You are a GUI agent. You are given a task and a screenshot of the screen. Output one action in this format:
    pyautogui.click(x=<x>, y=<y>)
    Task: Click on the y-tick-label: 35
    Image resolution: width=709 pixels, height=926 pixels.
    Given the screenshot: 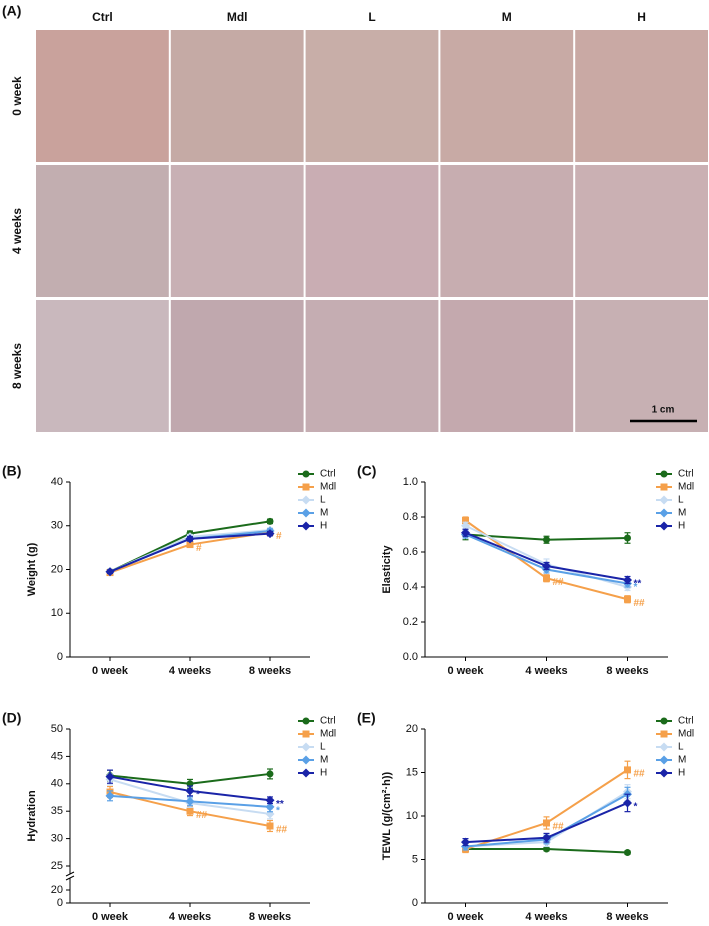 What is the action you would take?
    pyautogui.click(x=57, y=811)
    